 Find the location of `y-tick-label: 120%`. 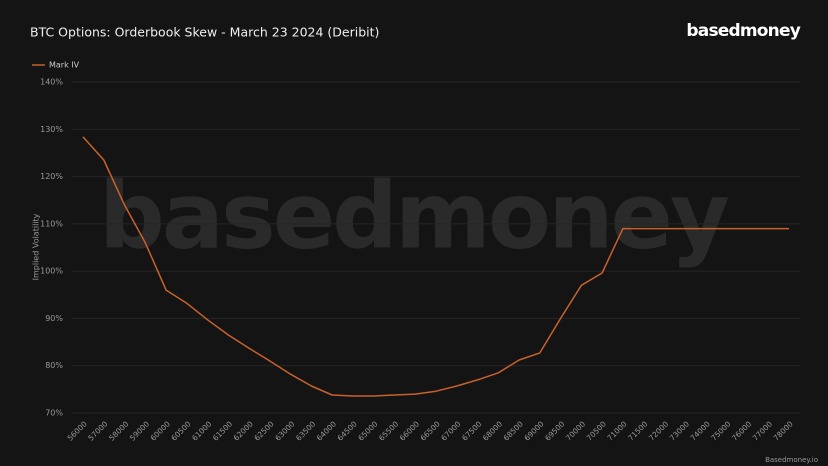

y-tick-label: 120% is located at coordinates (51, 176).